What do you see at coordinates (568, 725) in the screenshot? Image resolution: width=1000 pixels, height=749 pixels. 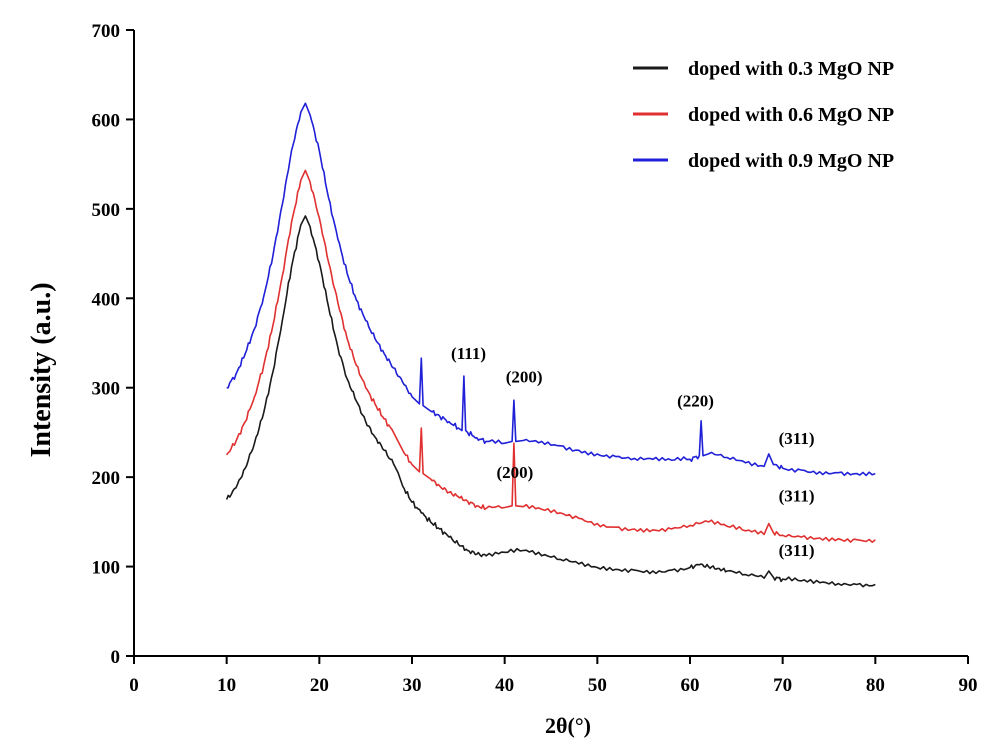 I see `x-axis-title: 2θ(°)` at bounding box center [568, 725].